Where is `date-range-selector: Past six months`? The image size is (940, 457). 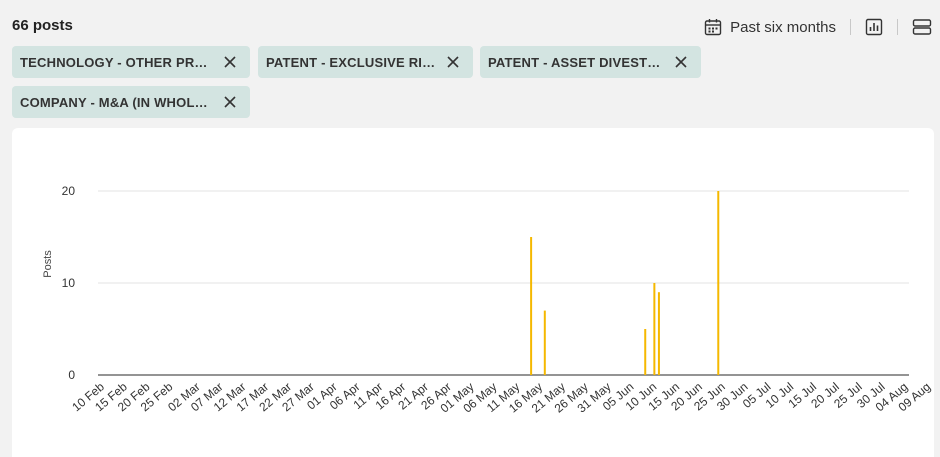
date-range-selector: Past six months is located at coordinates (770, 27).